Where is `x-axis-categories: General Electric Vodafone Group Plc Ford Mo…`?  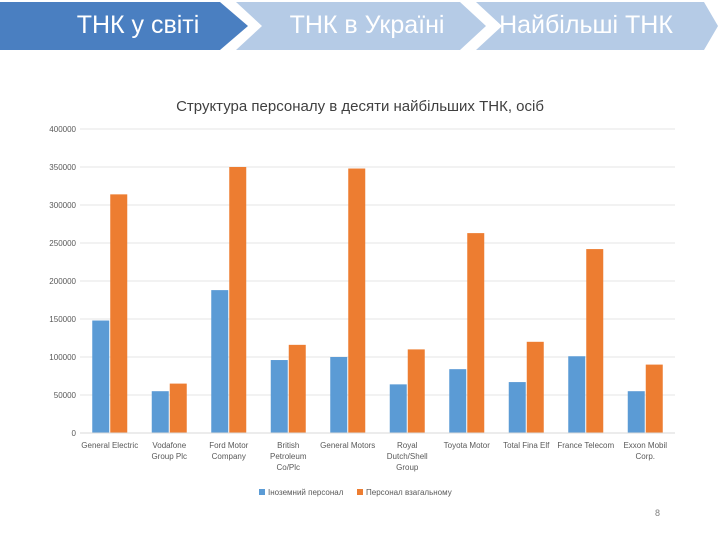
x-axis-categories: General Electric Vodafone Group Plc Ford Mo… is located at coordinates (374, 456).